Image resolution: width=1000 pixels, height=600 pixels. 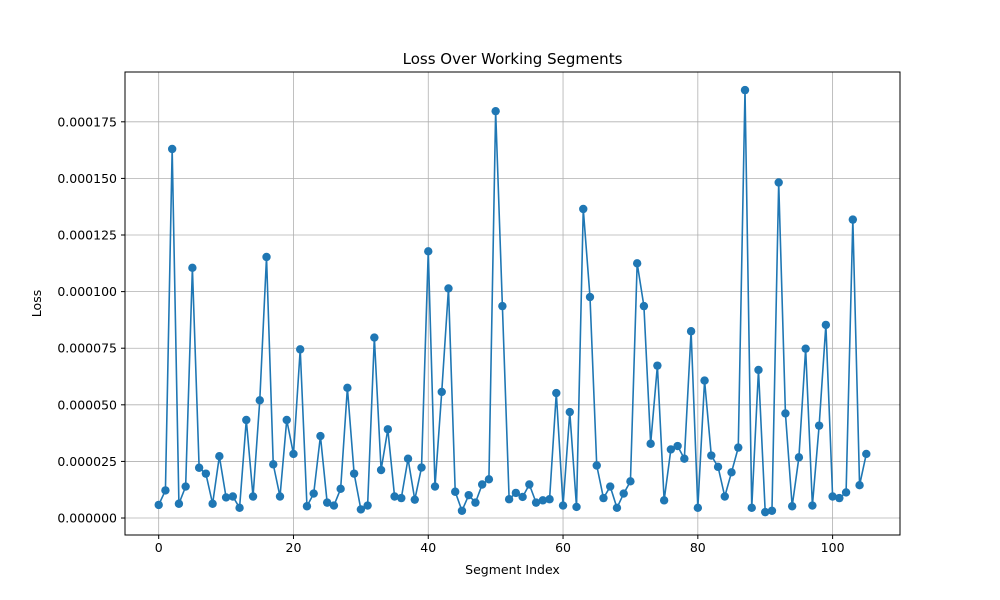 What do you see at coordinates (87, 404) in the screenshot?
I see `y-tick-label: 0.000050` at bounding box center [87, 404].